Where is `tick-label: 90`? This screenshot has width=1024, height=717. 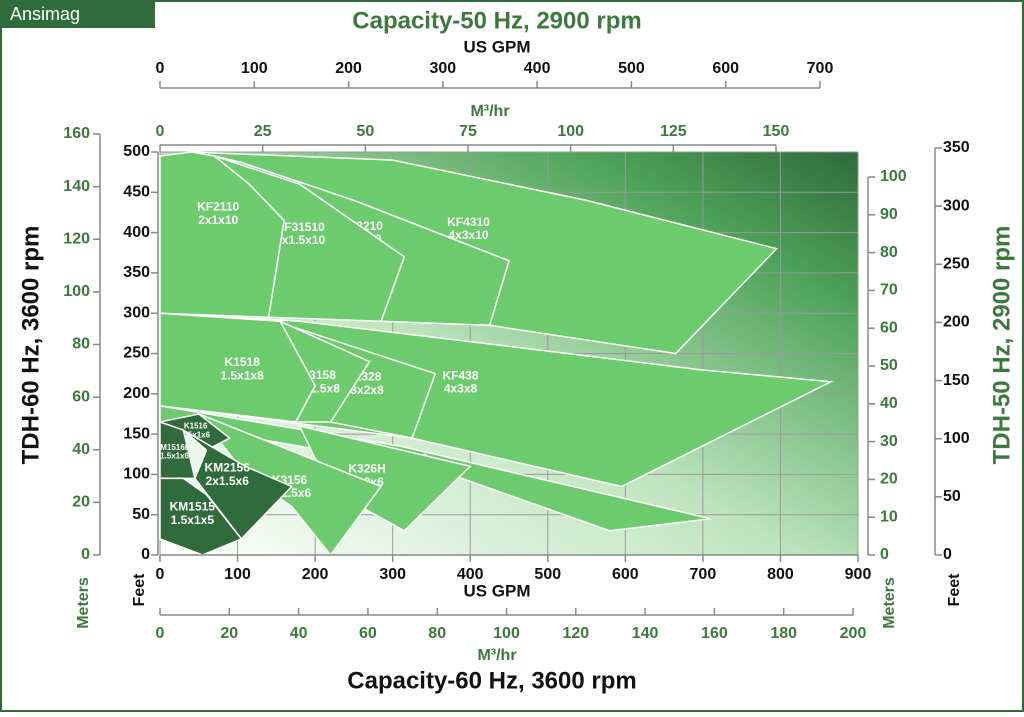 tick-label: 90 is located at coordinates (889, 214).